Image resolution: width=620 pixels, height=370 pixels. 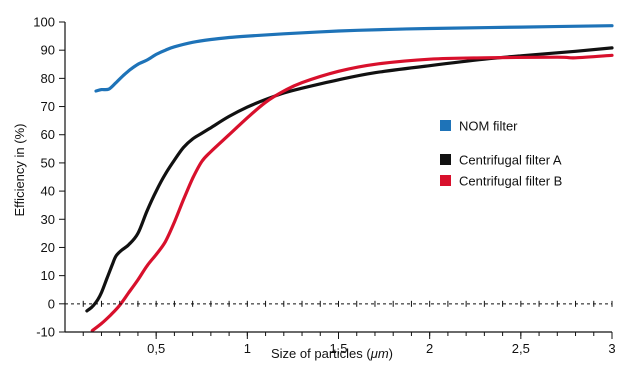 What do you see at coordinates (338, 348) in the screenshot?
I see `x-tick-label: 1,5` at bounding box center [338, 348].